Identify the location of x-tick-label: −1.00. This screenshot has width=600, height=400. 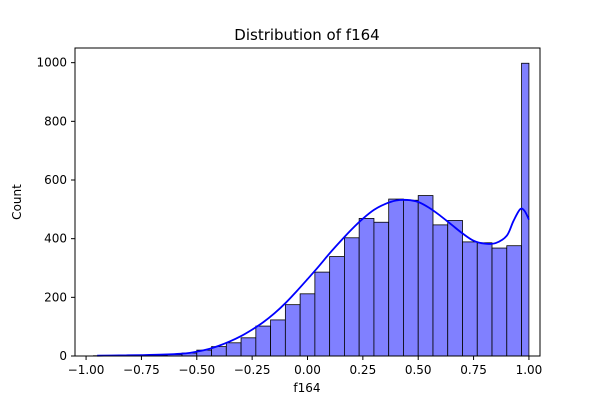
(86, 370).